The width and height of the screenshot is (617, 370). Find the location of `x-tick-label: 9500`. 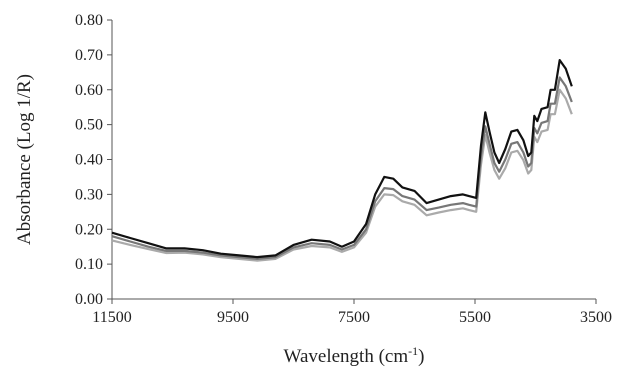

x-tick-label: 9500 is located at coordinates (233, 317).